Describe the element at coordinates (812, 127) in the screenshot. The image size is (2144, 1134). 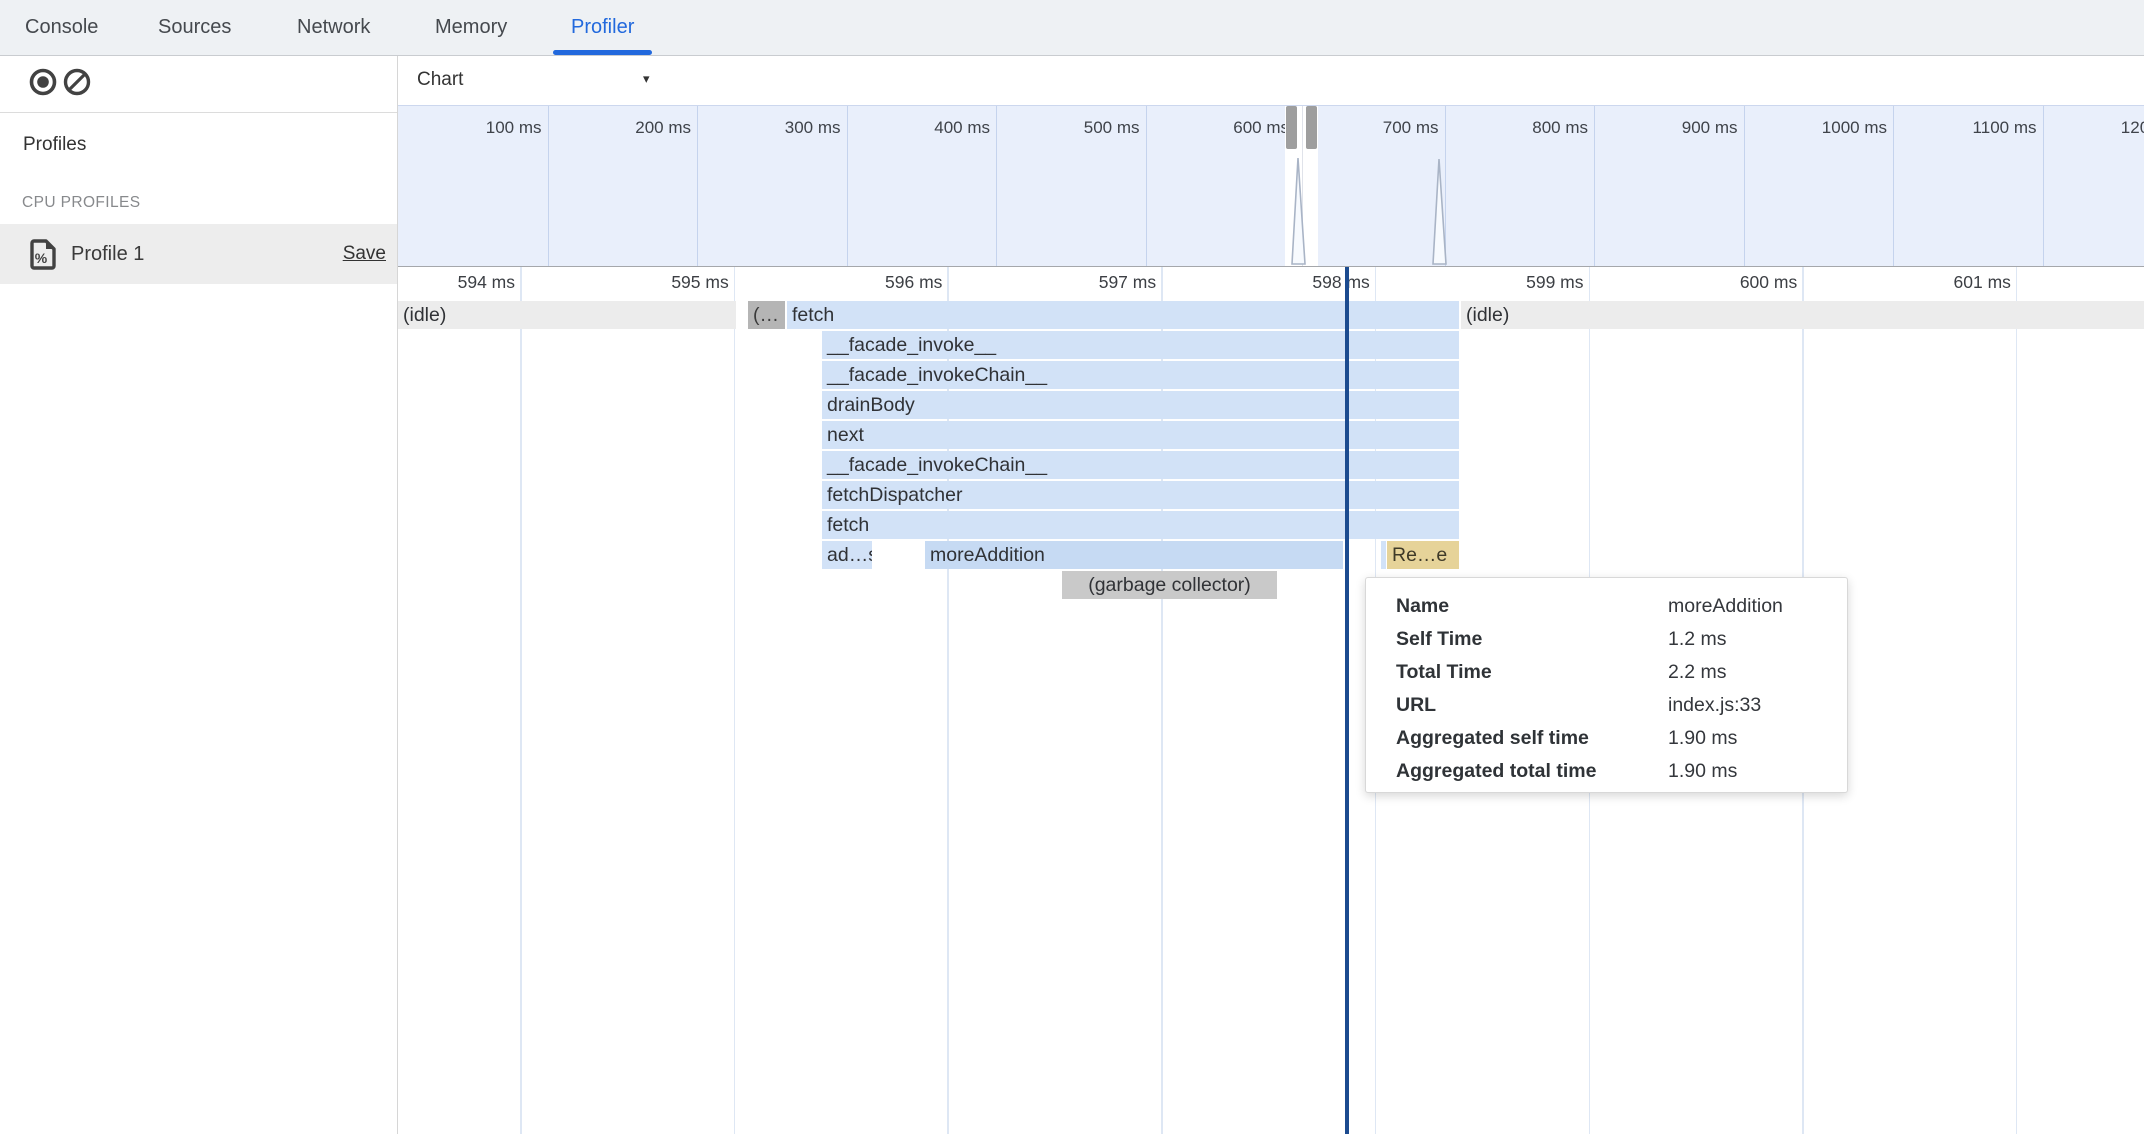
I see `overview-tick-label: 300 ms` at that location.